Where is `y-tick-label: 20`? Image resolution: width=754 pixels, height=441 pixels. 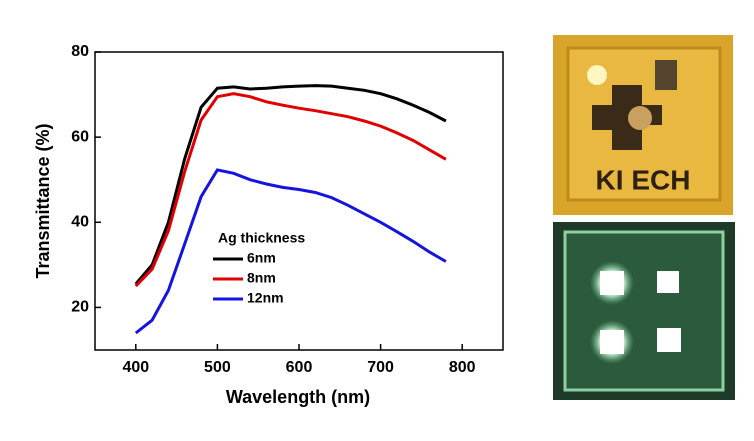 y-tick-label: 20 is located at coordinates (80, 307).